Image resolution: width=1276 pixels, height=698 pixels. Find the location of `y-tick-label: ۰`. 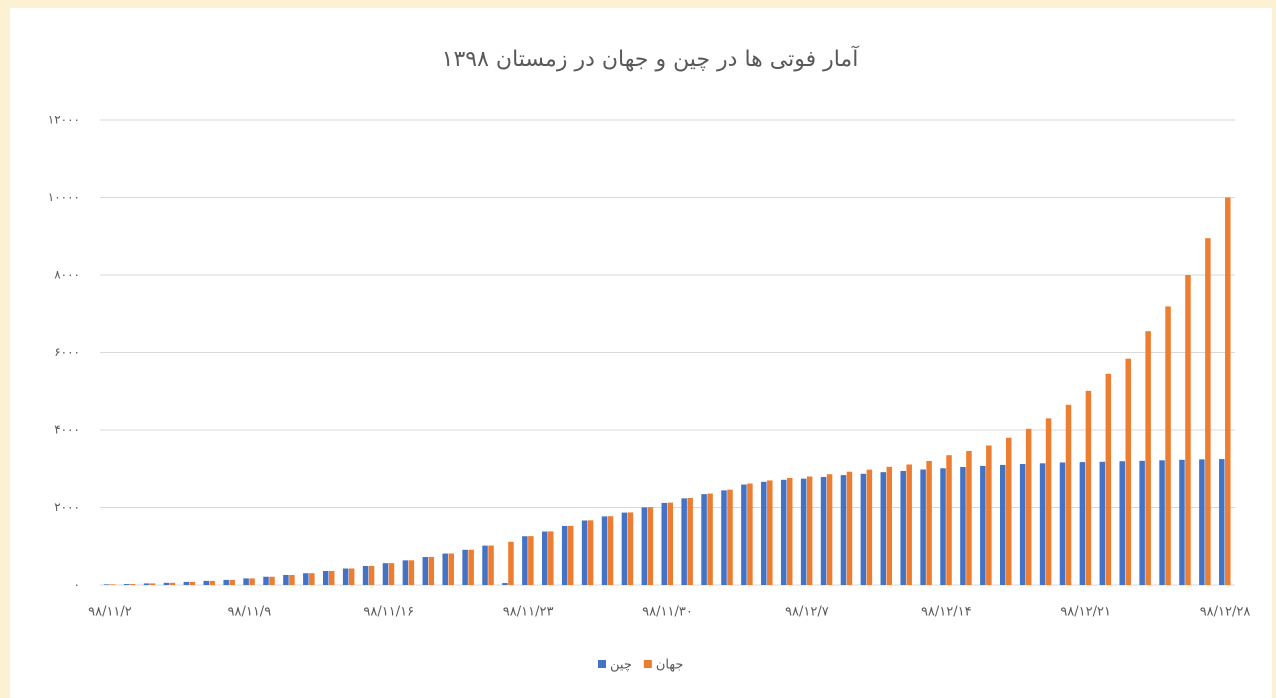

y-tick-label: ۰ is located at coordinates (77, 585).